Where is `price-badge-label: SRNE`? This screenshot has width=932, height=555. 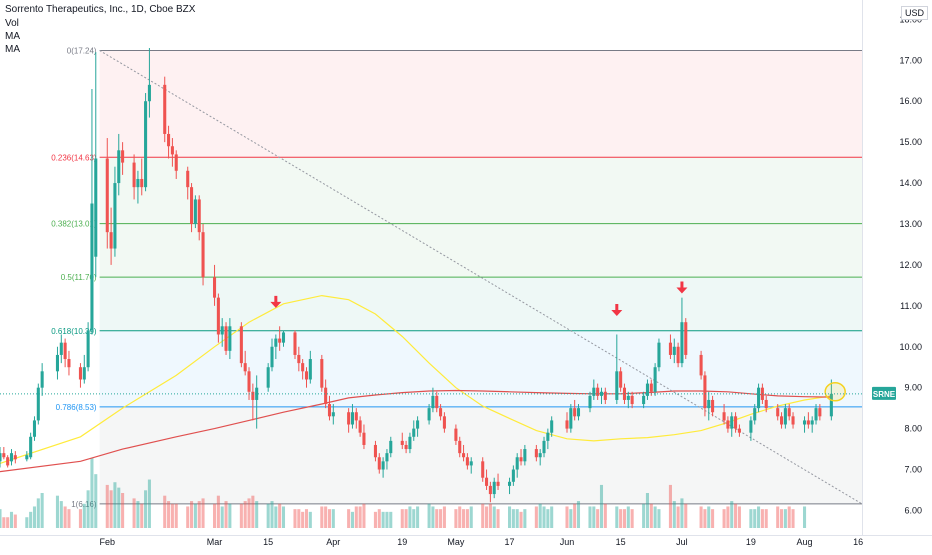
price-badge-label: SRNE is located at coordinates (884, 394).